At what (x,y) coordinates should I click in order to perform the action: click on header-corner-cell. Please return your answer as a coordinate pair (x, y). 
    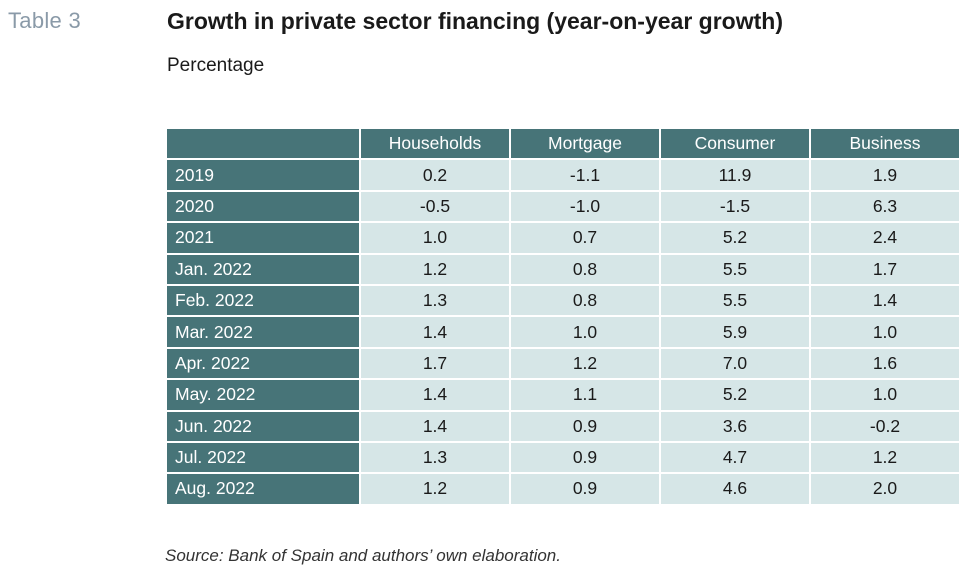
    Looking at the image, I should click on (263, 144).